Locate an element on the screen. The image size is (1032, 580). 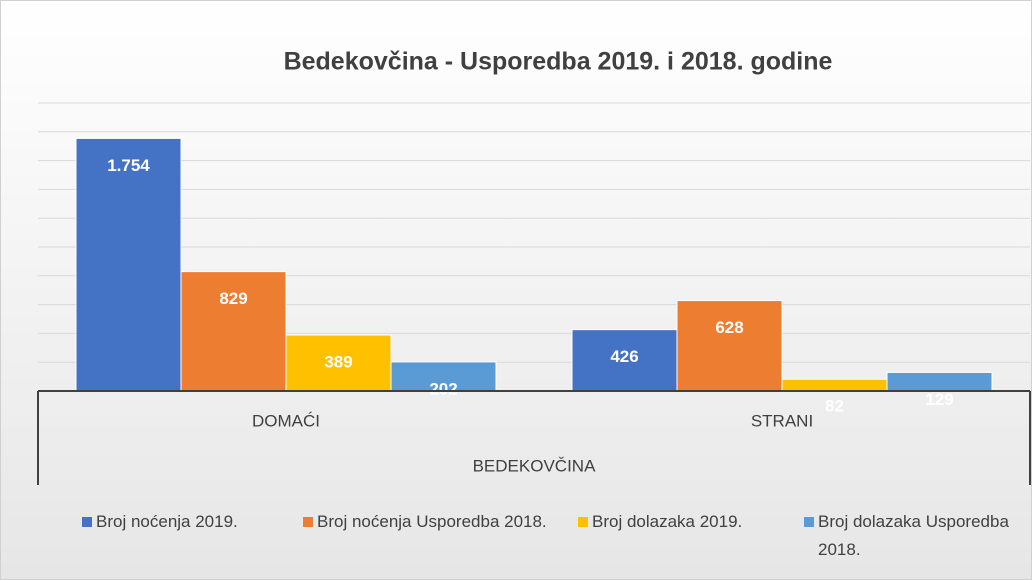
data-label: 389 is located at coordinates (338, 361).